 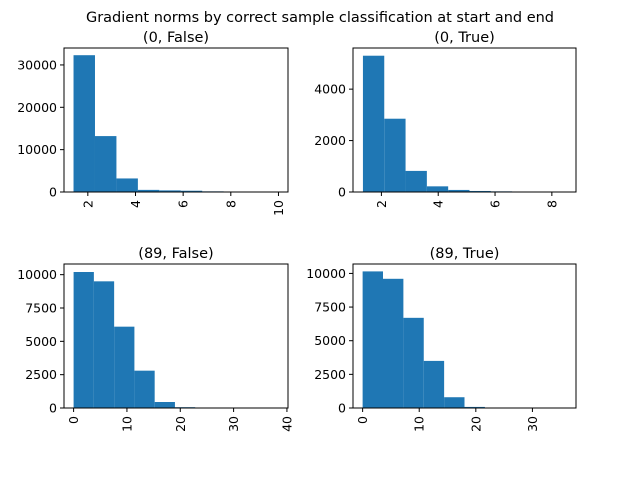 I want to click on subplot-title: (0, False), so click(x=176, y=38).